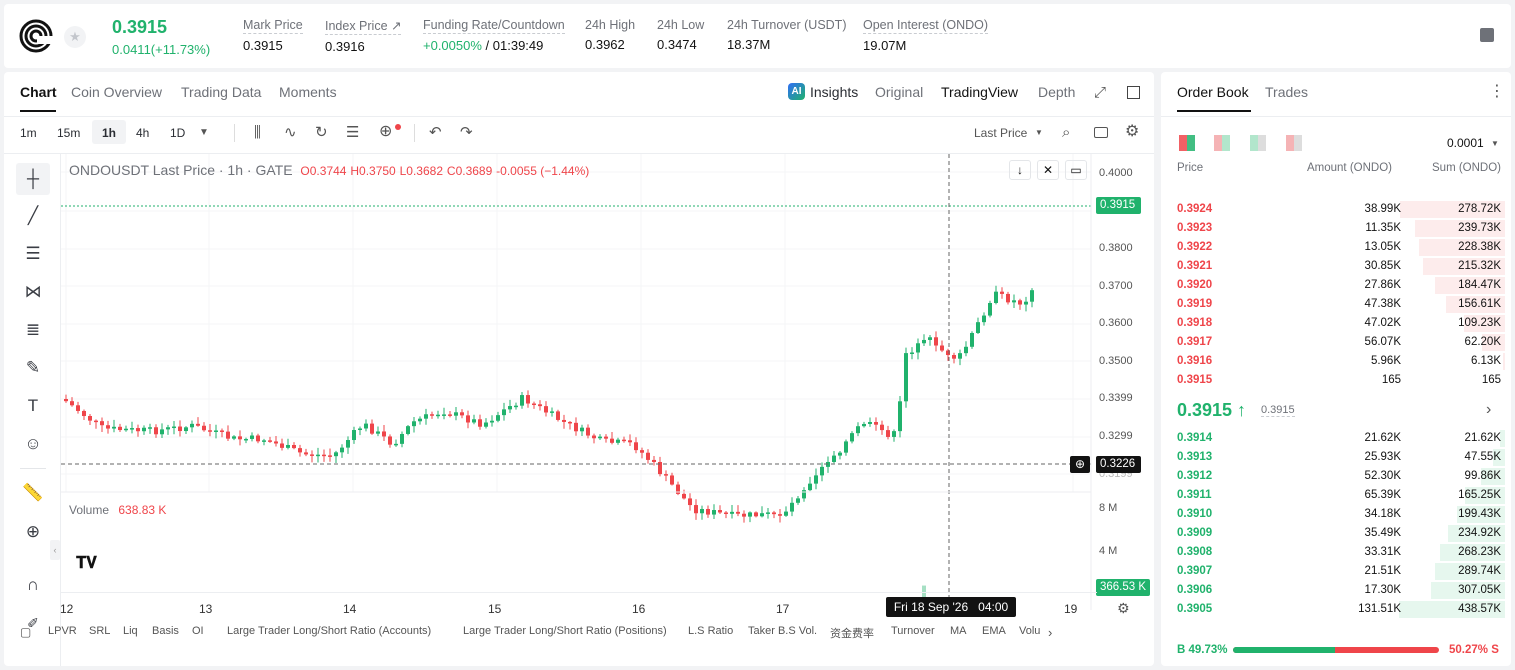 The height and width of the screenshot is (670, 1515). What do you see at coordinates (980, 92) in the screenshot?
I see `view-tradingview: TradingView` at bounding box center [980, 92].